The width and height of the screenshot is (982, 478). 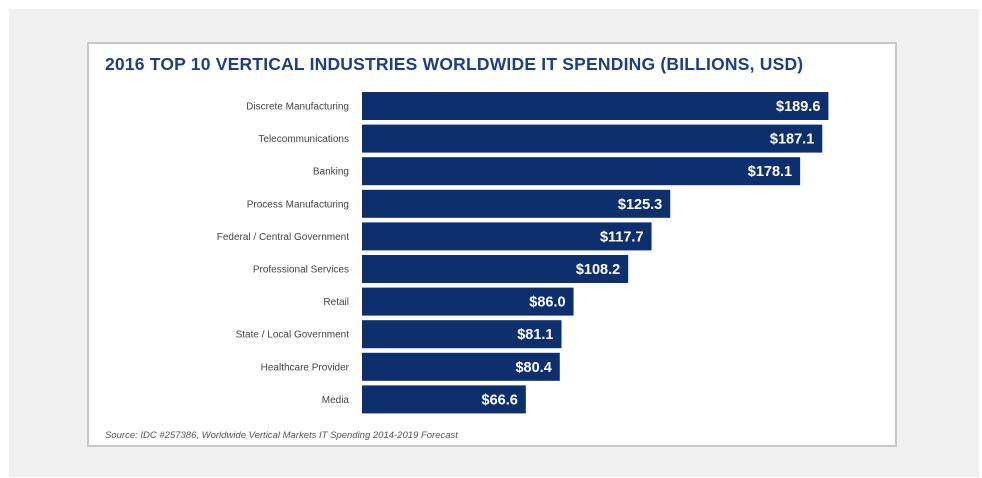 I want to click on value-label-3: $125.3, so click(x=640, y=205).